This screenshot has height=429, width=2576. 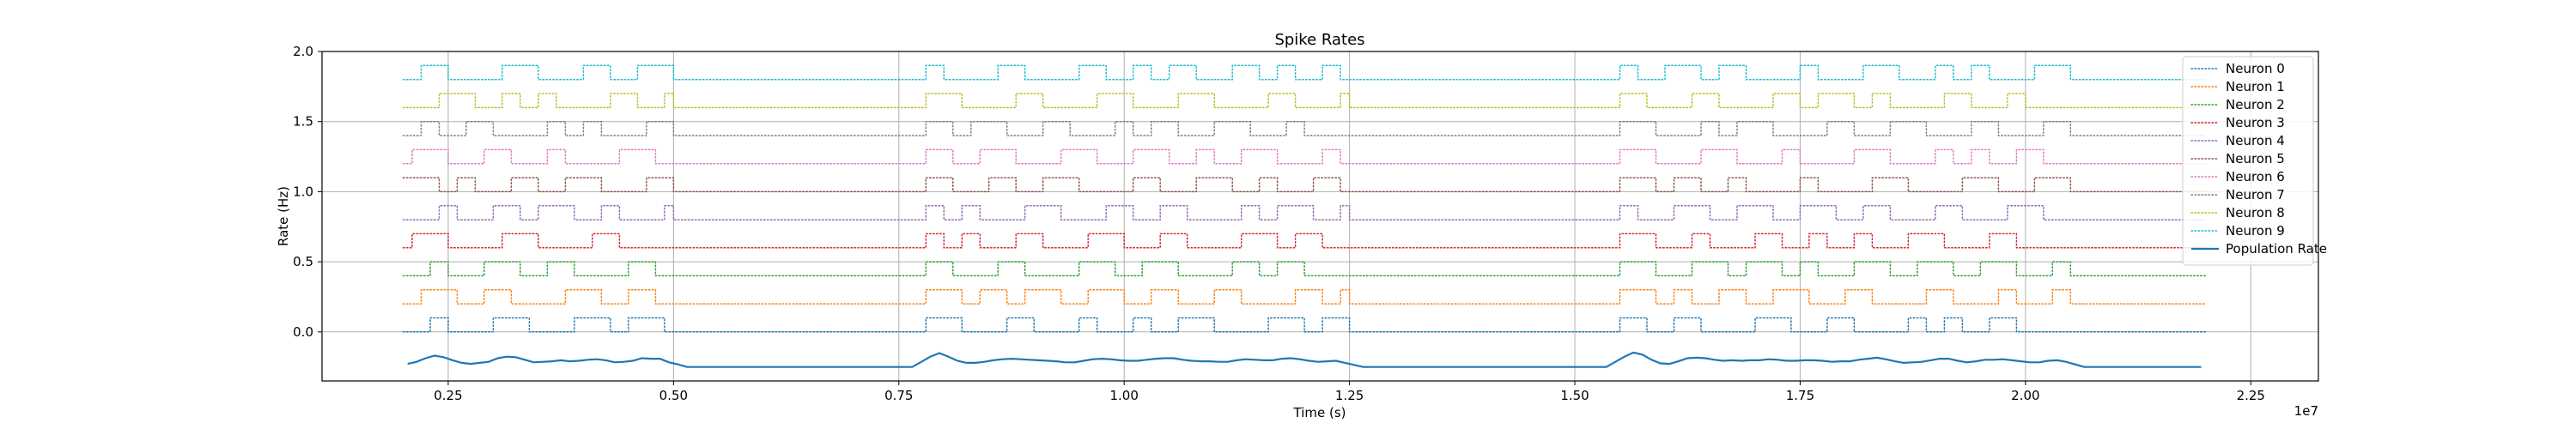 I want to click on x-tick-label: 1.50, so click(x=1575, y=395).